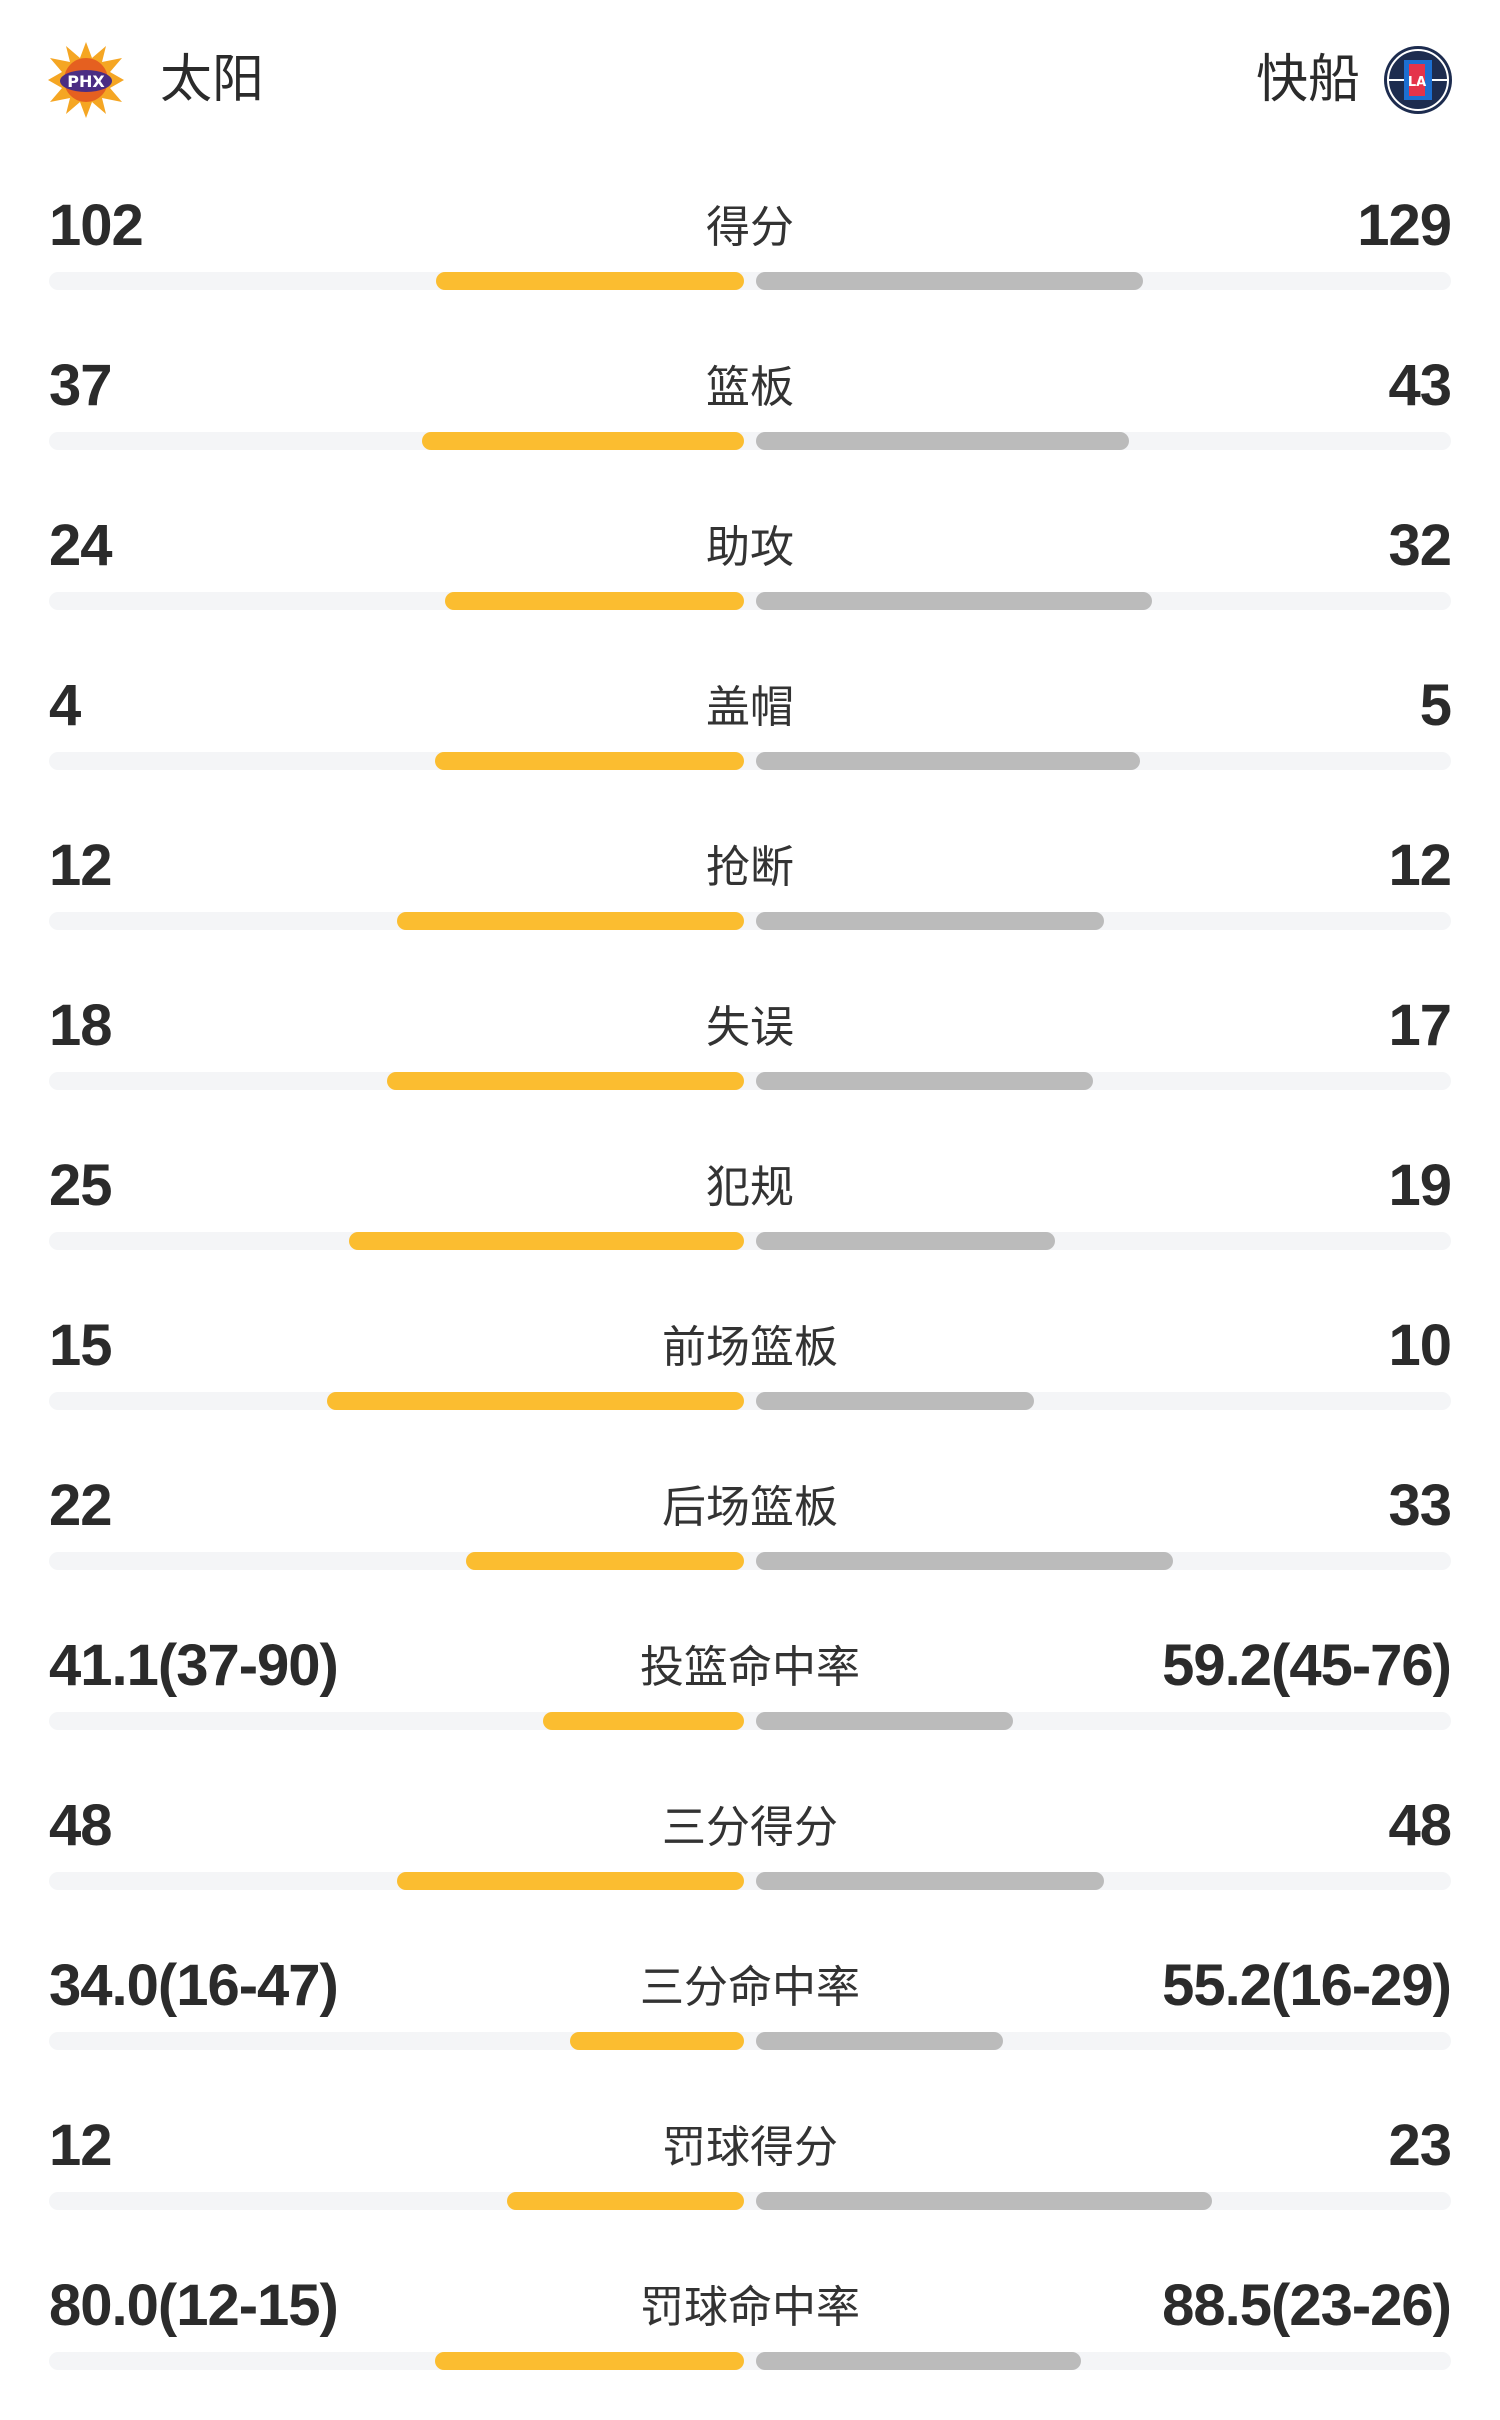 This screenshot has width=1500, height=2420. I want to click on stat-label: 罚球命中率, so click(750, 2307).